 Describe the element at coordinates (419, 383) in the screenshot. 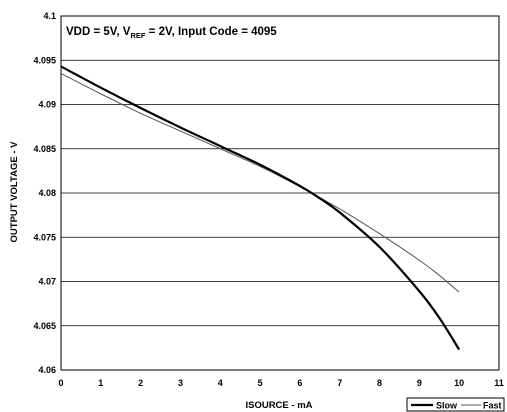

I see `x-tick-label: 9` at that location.